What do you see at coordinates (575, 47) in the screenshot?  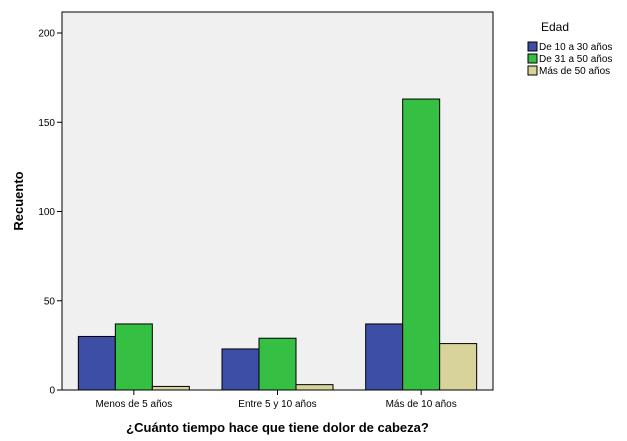 I see `legend-label: De 10 a 30 años` at bounding box center [575, 47].